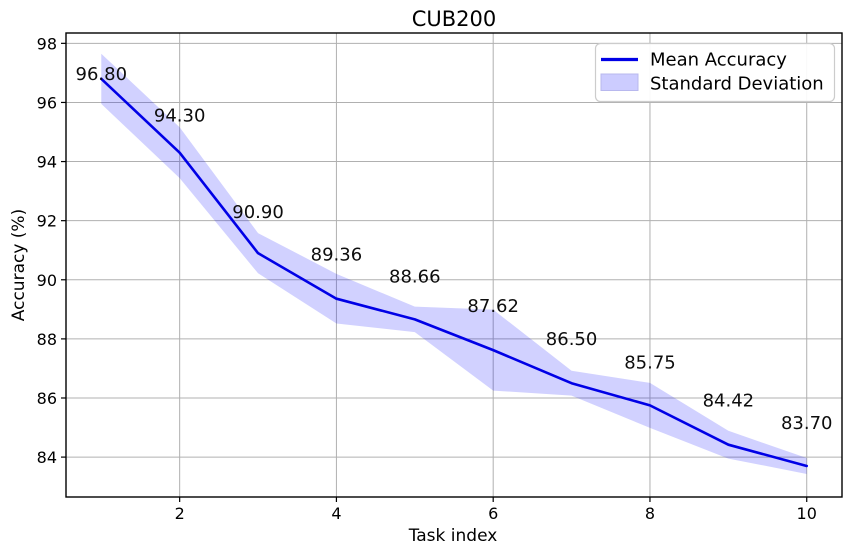  Describe the element at coordinates (47, 162) in the screenshot. I see `y-tick-label: 94` at that location.